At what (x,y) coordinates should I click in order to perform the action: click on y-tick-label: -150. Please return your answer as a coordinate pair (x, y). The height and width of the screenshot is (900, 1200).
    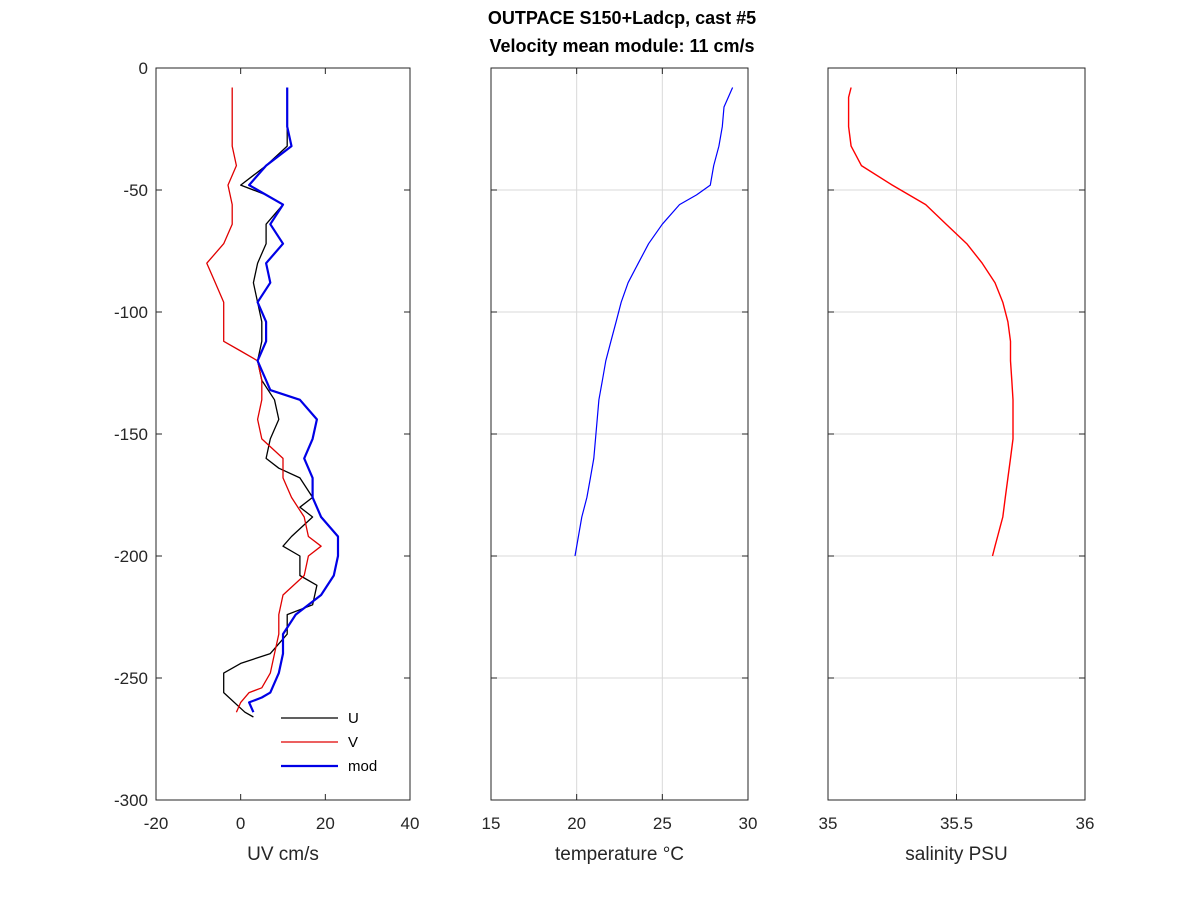
    Looking at the image, I should click on (131, 434).